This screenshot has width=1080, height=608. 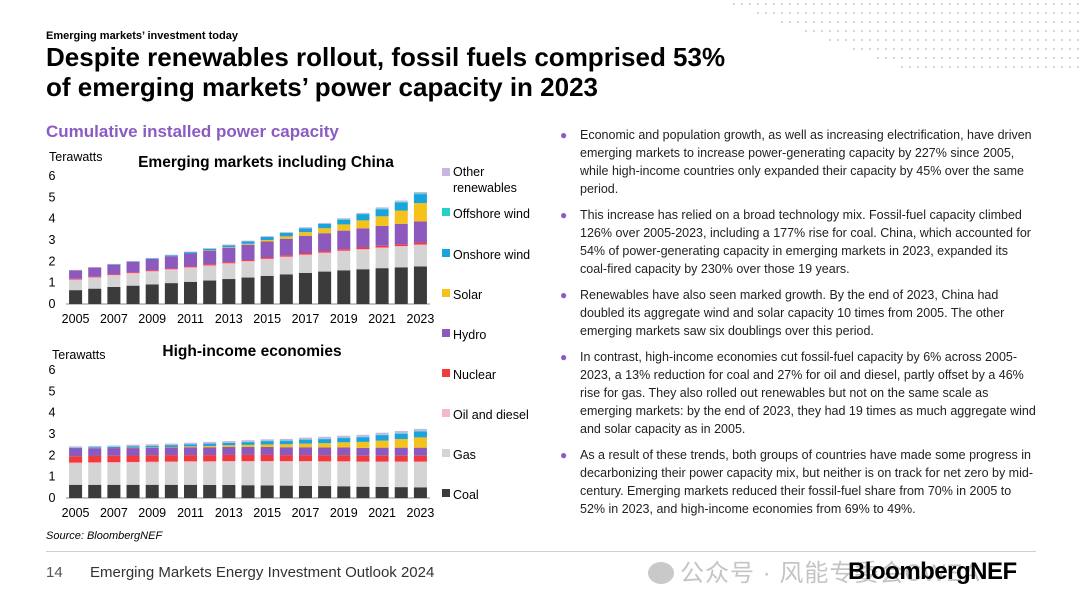 I want to click on x-tick-label: 2023, so click(x=421, y=513).